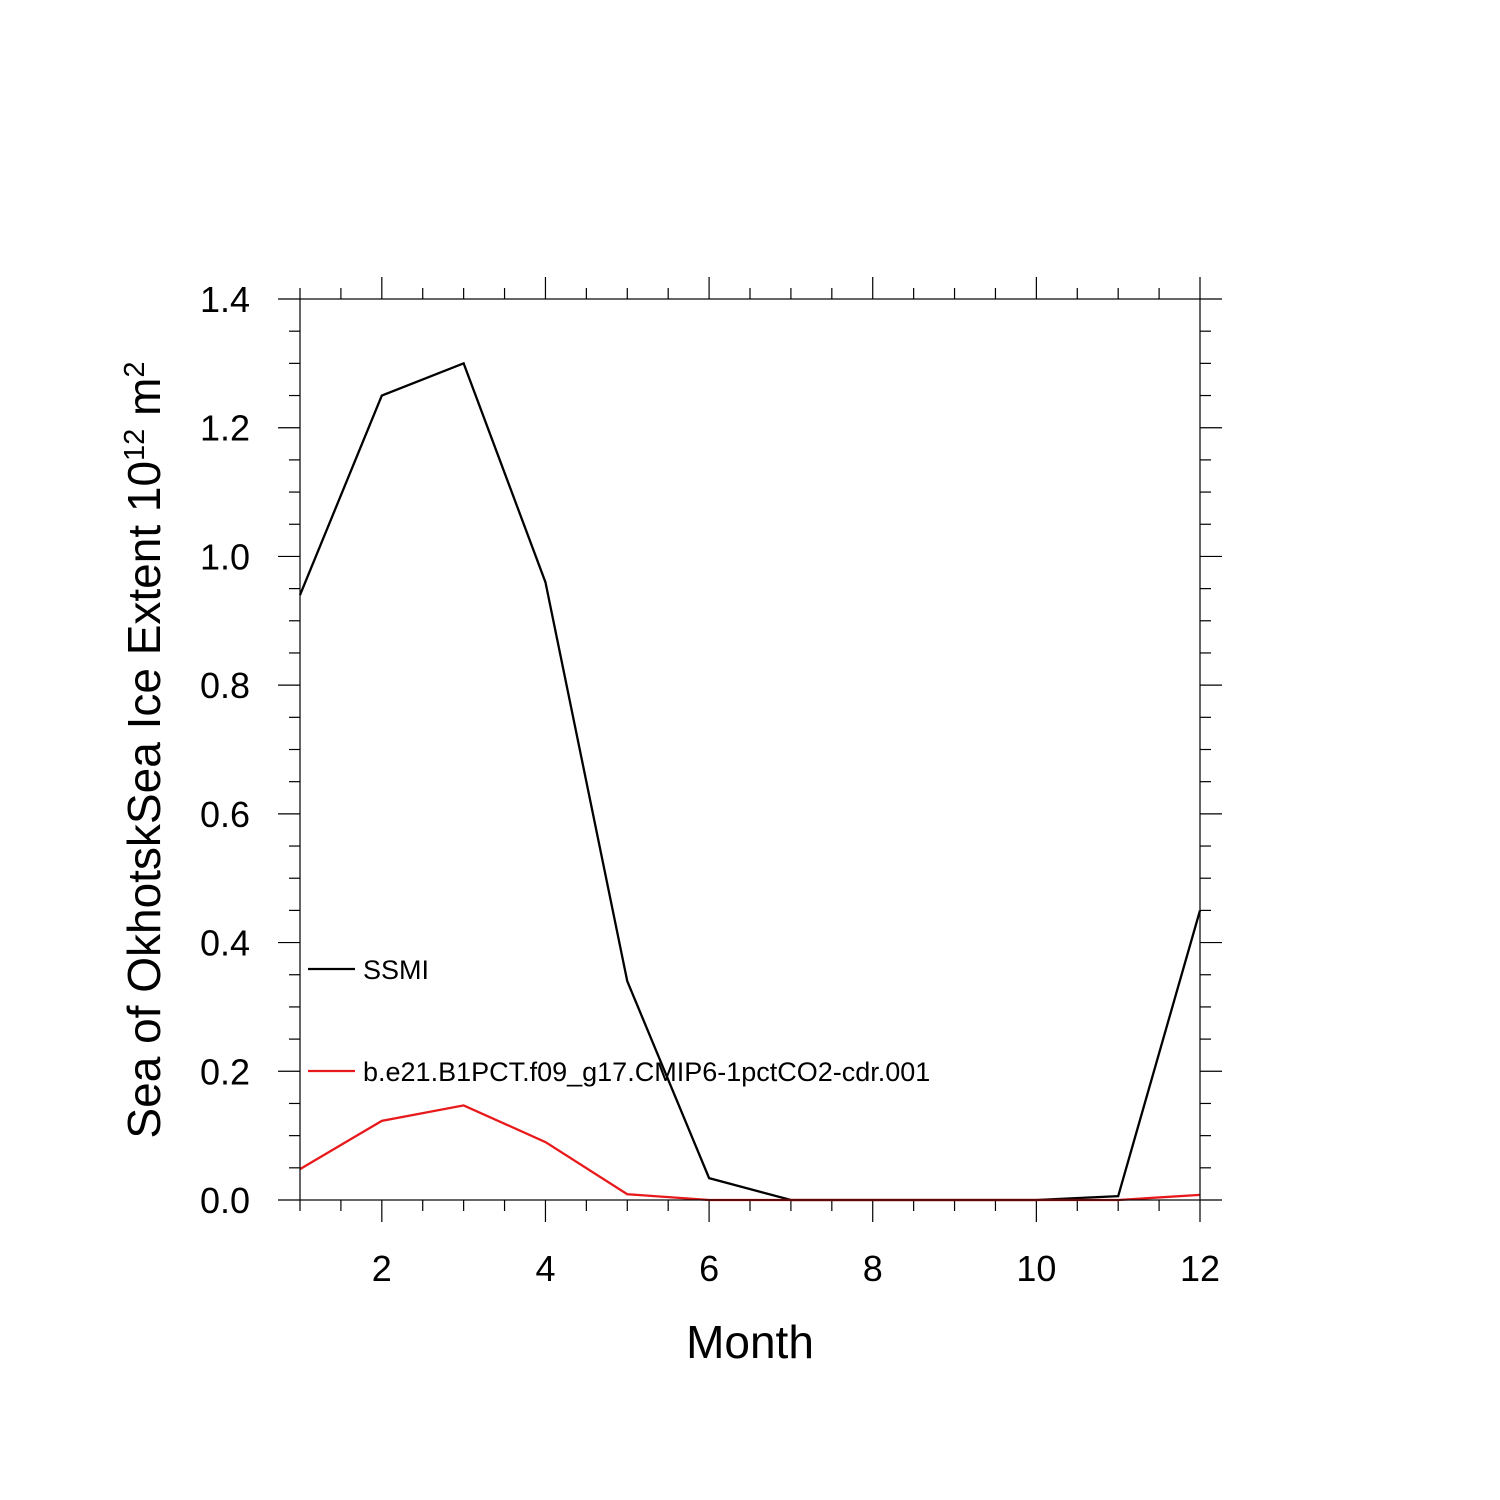 Image resolution: width=1500 pixels, height=1500 pixels. Describe the element at coordinates (225, 814) in the screenshot. I see `y-tick-label: 0.6` at that location.